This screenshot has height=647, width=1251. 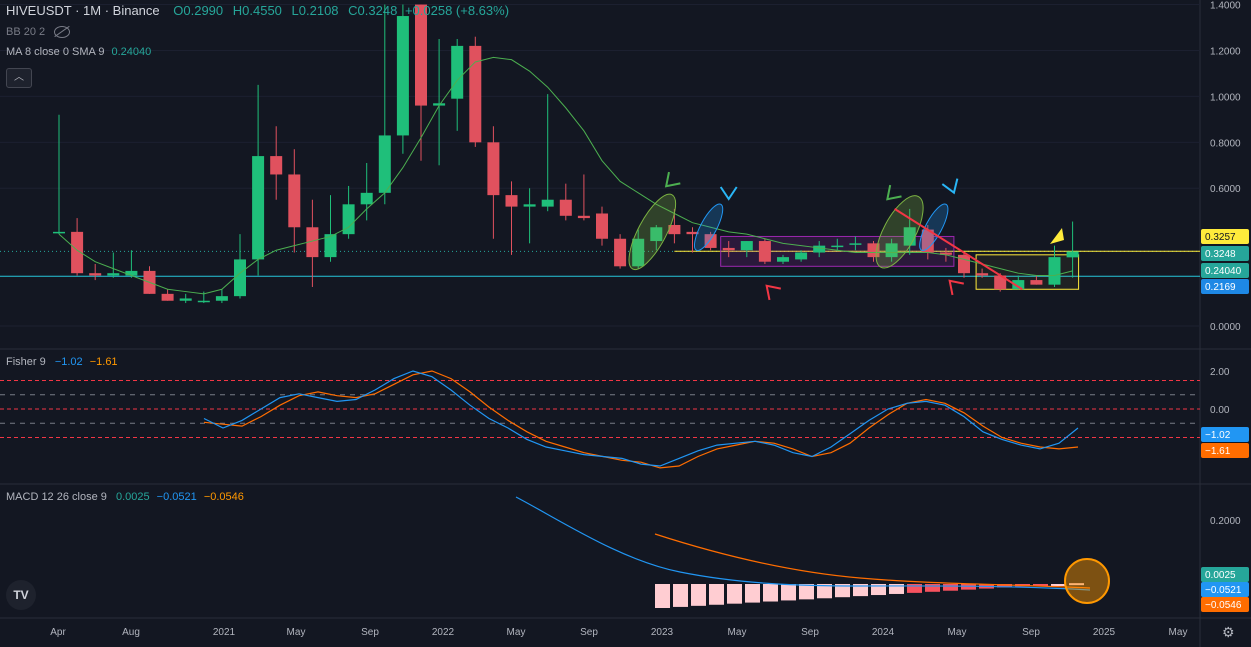 I want to click on fisher-badge, so click(x=1225, y=434).